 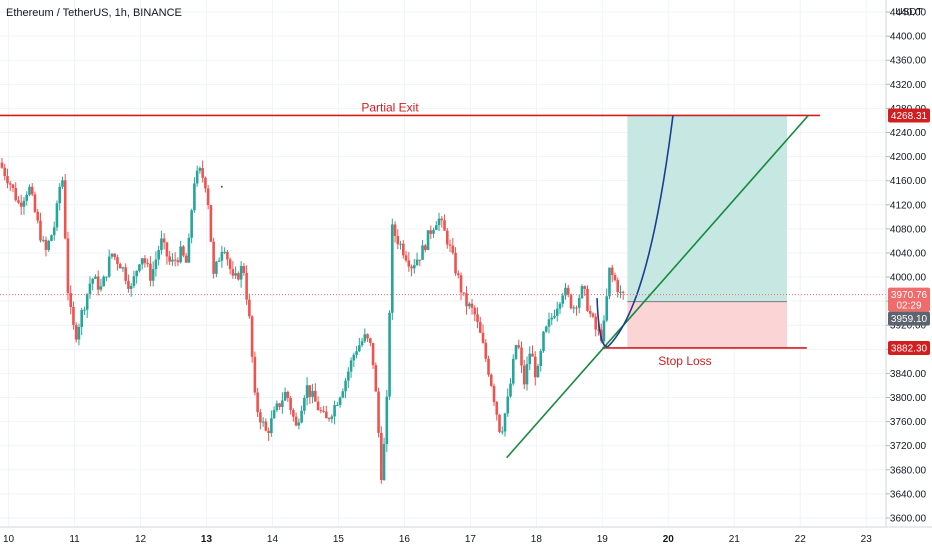 What do you see at coordinates (908, 518) in the screenshot?
I see `price-tick-label: 3600.00` at bounding box center [908, 518].